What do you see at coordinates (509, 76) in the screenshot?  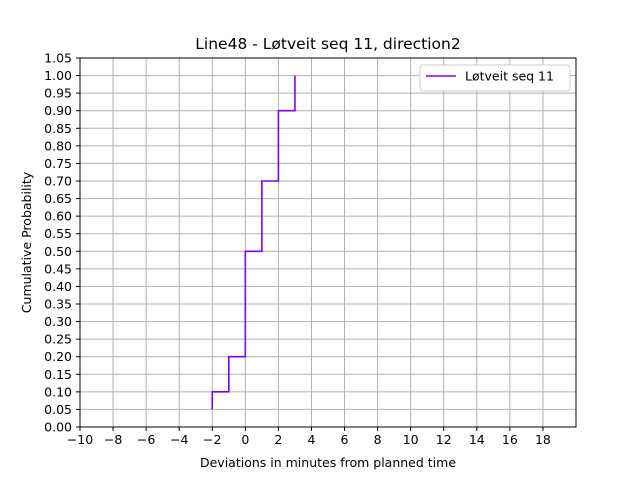 I see `legend-label: Løtveit seq 11` at bounding box center [509, 76].